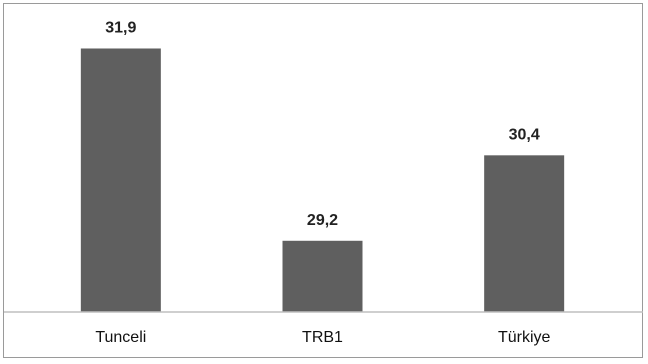  What do you see at coordinates (322, 220) in the screenshot?
I see `value-label-1: 29,2` at bounding box center [322, 220].